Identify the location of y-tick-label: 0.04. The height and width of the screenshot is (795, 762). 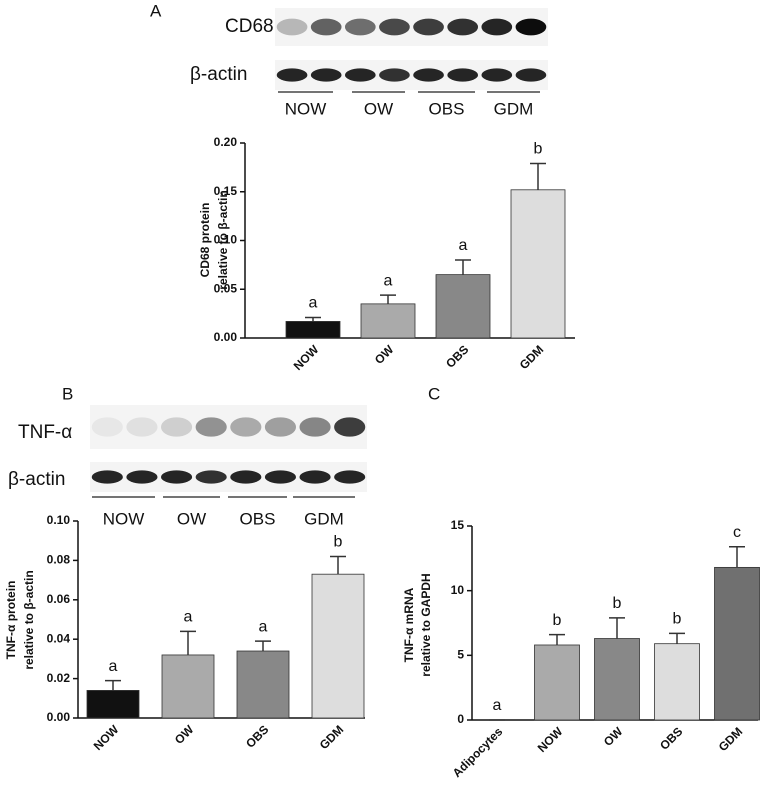
(59, 638).